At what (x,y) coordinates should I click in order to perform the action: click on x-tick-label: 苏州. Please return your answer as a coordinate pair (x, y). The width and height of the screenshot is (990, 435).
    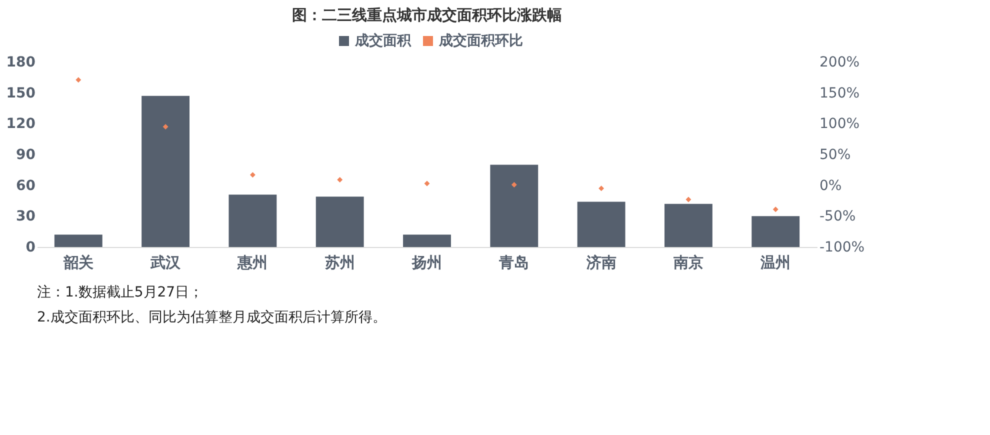
    Looking at the image, I should click on (339, 263).